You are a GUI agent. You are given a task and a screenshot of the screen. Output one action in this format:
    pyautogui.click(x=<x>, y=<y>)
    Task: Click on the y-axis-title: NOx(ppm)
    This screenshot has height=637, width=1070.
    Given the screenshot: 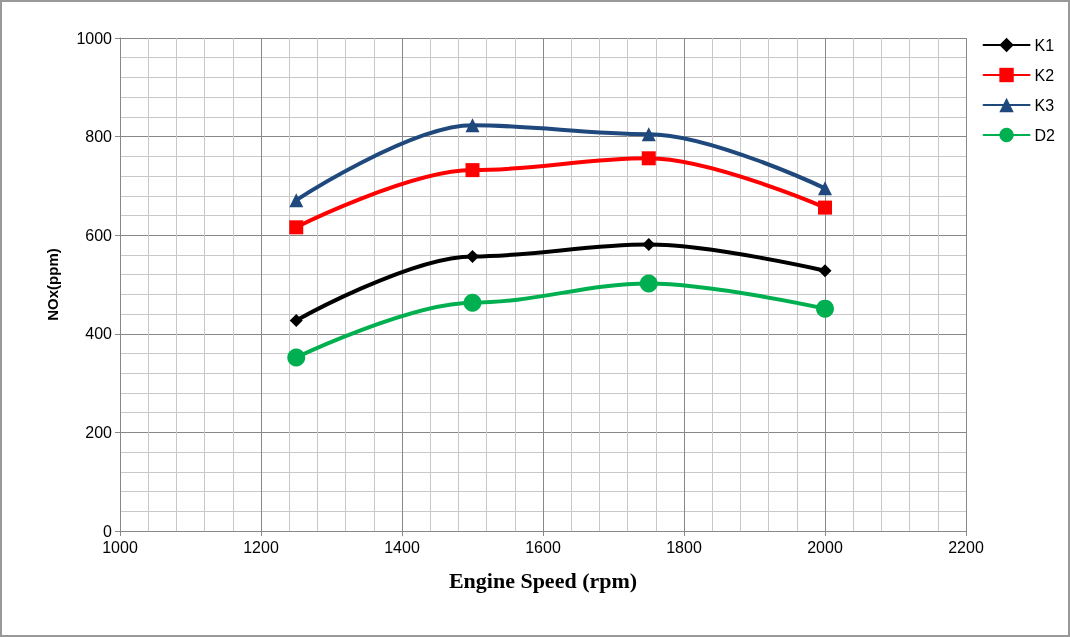 What is the action you would take?
    pyautogui.click(x=52, y=284)
    